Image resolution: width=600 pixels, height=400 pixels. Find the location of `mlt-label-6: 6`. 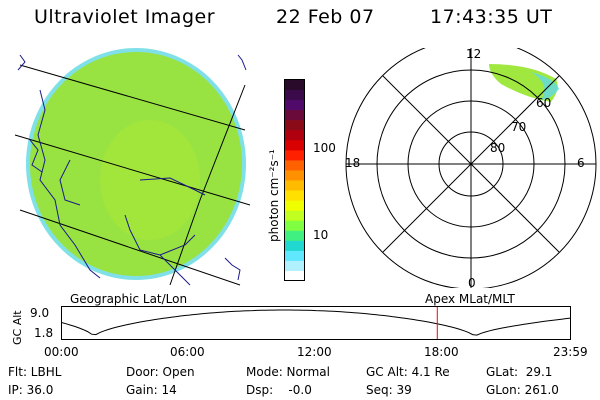

mlt-label-6: 6 is located at coordinates (581, 163).